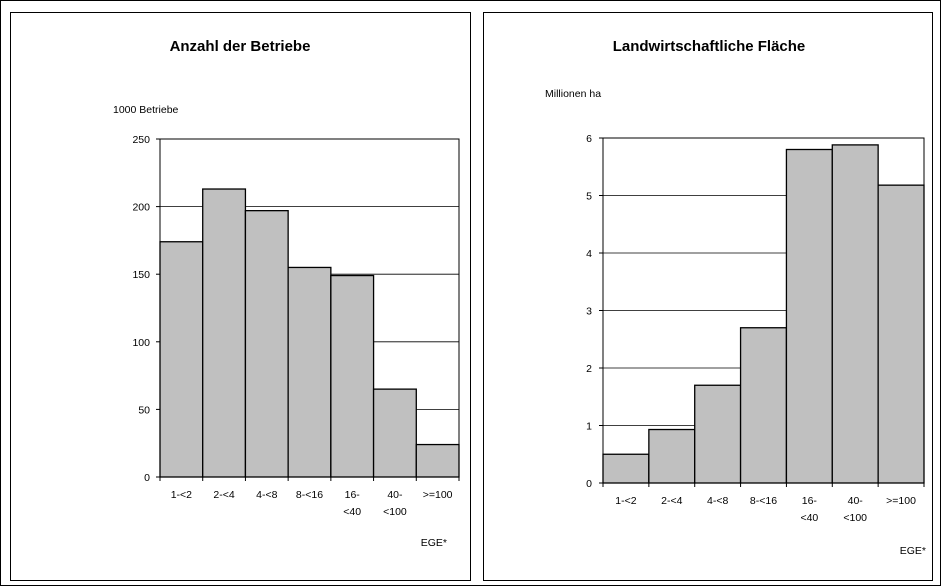  I want to click on right-xtick-label: <100, so click(855, 518).